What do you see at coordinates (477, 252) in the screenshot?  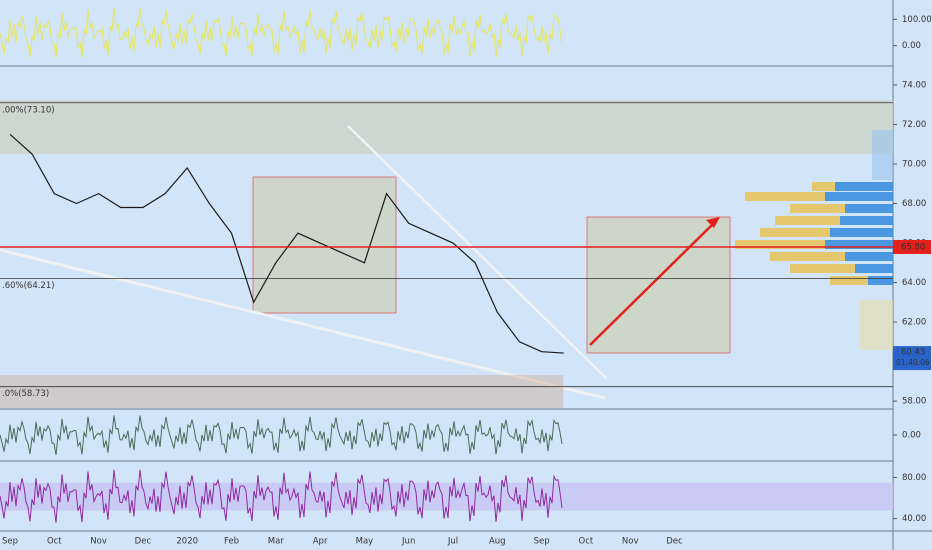 I see `trend-line` at bounding box center [477, 252].